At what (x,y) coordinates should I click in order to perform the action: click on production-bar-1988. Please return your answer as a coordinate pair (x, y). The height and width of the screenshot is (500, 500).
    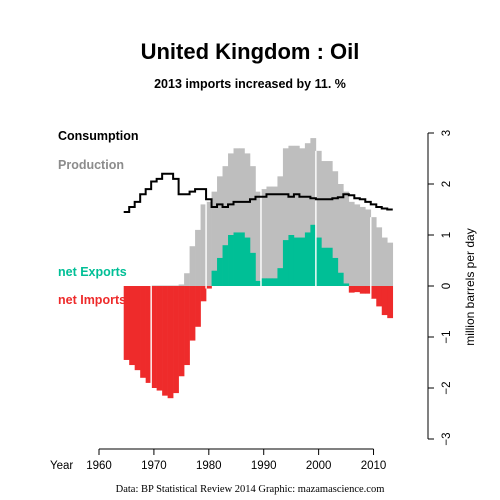
    Looking at the image, I should click on (252, 226).